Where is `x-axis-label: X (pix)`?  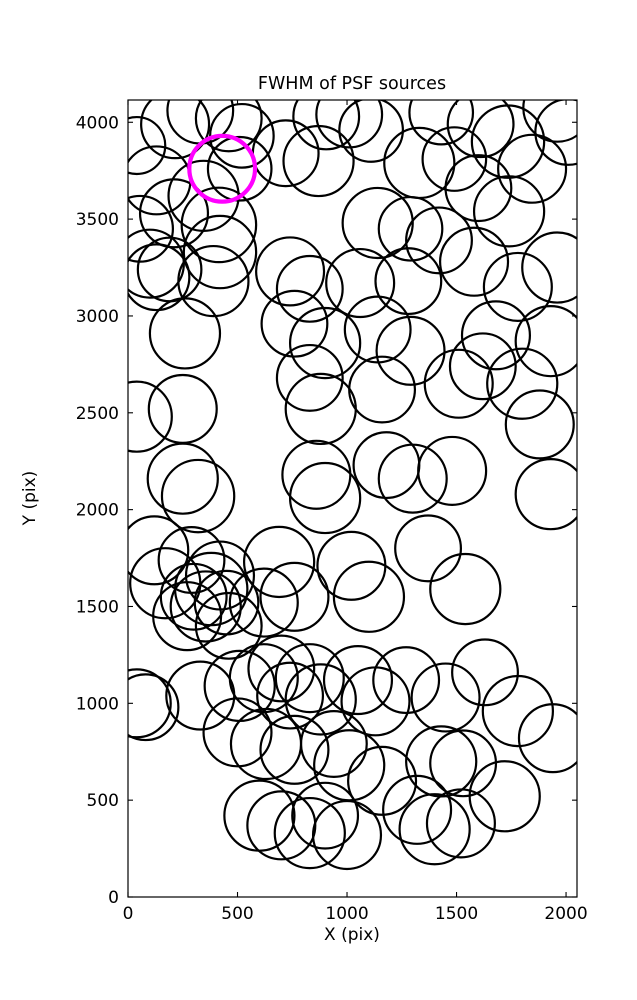 x-axis-label: X (pix) is located at coordinates (352, 935).